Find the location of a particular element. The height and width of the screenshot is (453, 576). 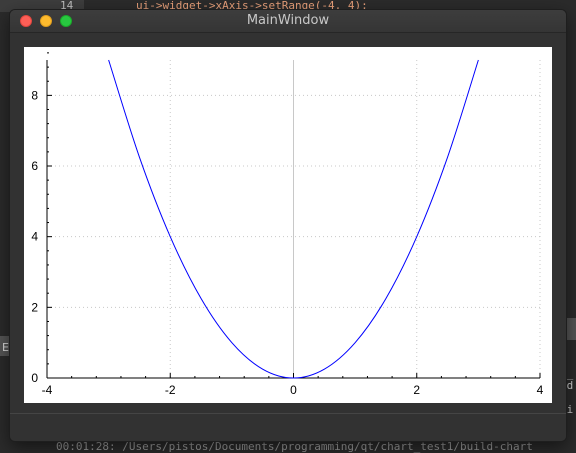

x-tick-label: 0 is located at coordinates (293, 390).